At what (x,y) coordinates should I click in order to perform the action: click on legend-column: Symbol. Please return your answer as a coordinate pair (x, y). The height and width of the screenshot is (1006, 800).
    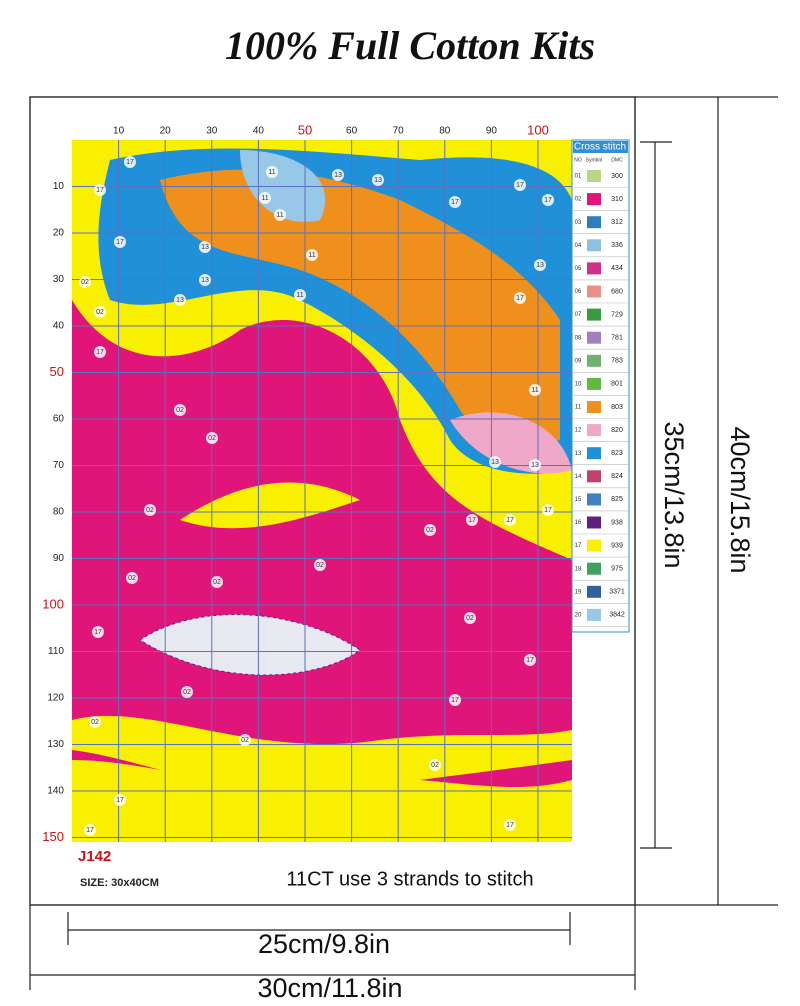
    Looking at the image, I should click on (594, 160).